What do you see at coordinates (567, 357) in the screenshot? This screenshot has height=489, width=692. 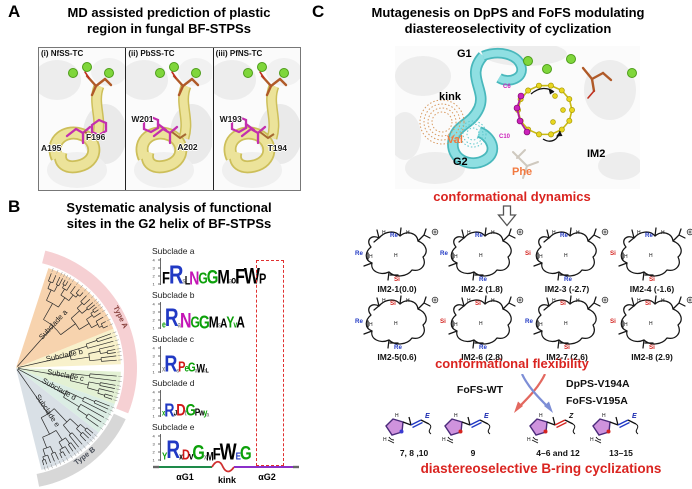 I see `im2-conformer-label: IM2-7 (2.6)` at bounding box center [567, 357].